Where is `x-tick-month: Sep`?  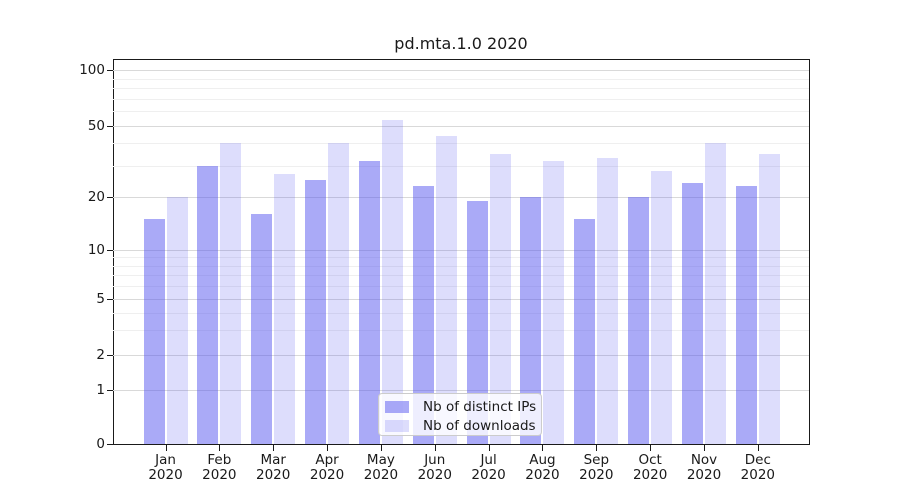
x-tick-month: Sep is located at coordinates (596, 460).